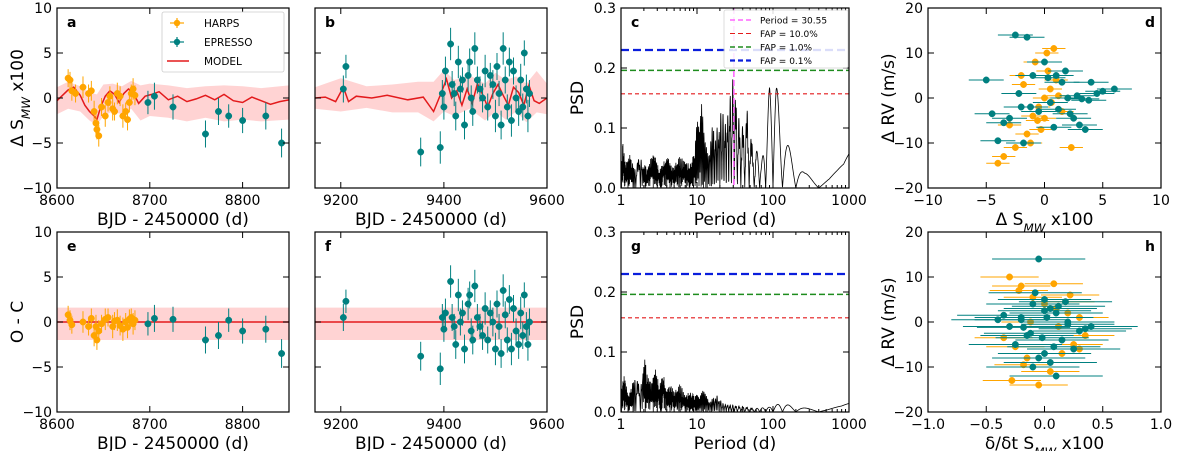  Describe the element at coordinates (918, 99) in the screenshot. I see `y-tick-label: 0` at that location.